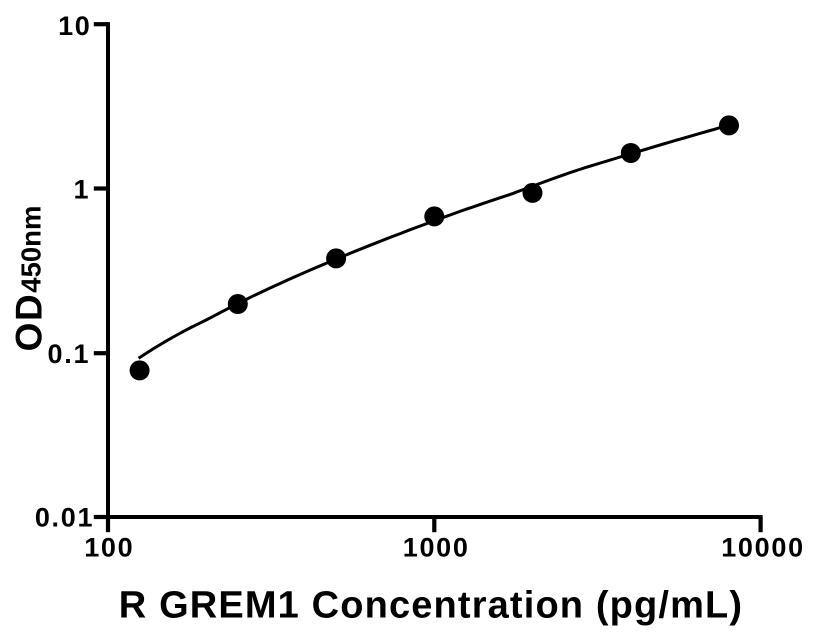  I want to click on svg-text: 0.1, so click(69, 354).